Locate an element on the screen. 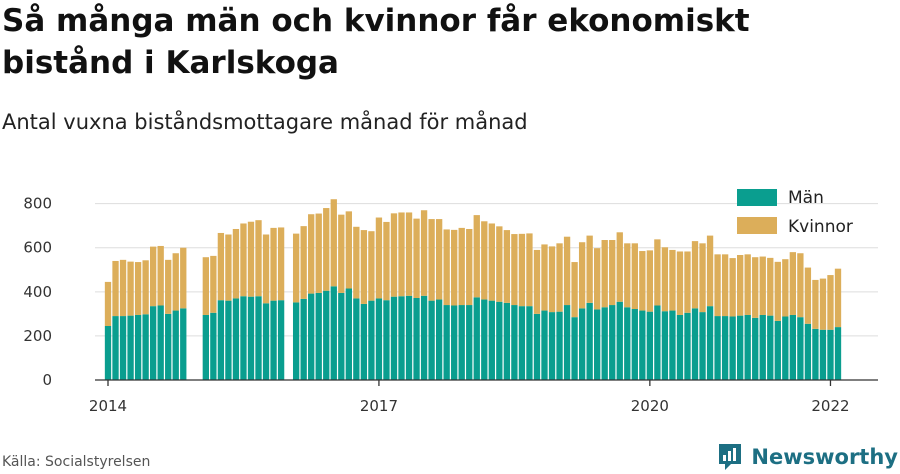  legend-swatch-men is located at coordinates (757, 197).